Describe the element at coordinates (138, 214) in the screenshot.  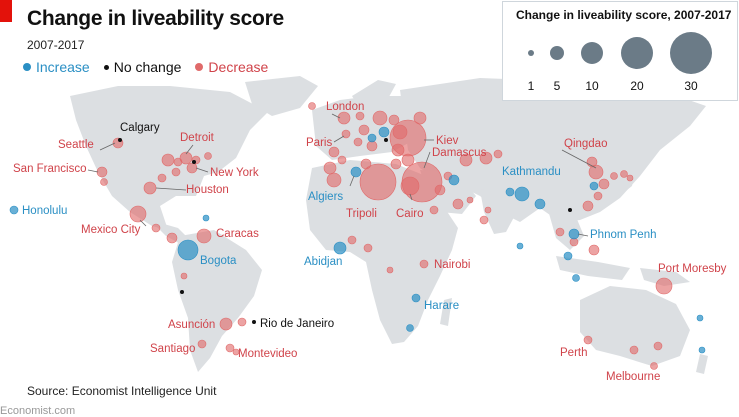
I see `bubble-mexico-city` at that location.